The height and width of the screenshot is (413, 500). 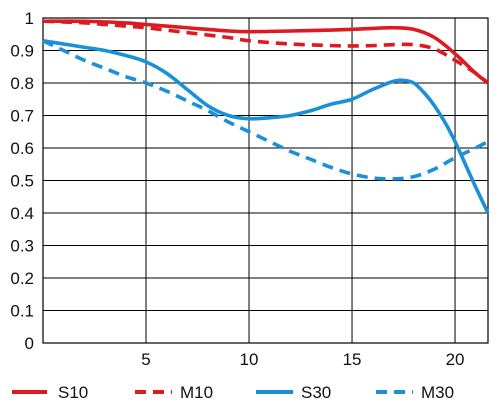 I want to click on y-tick-label: 1, so click(x=29, y=18).